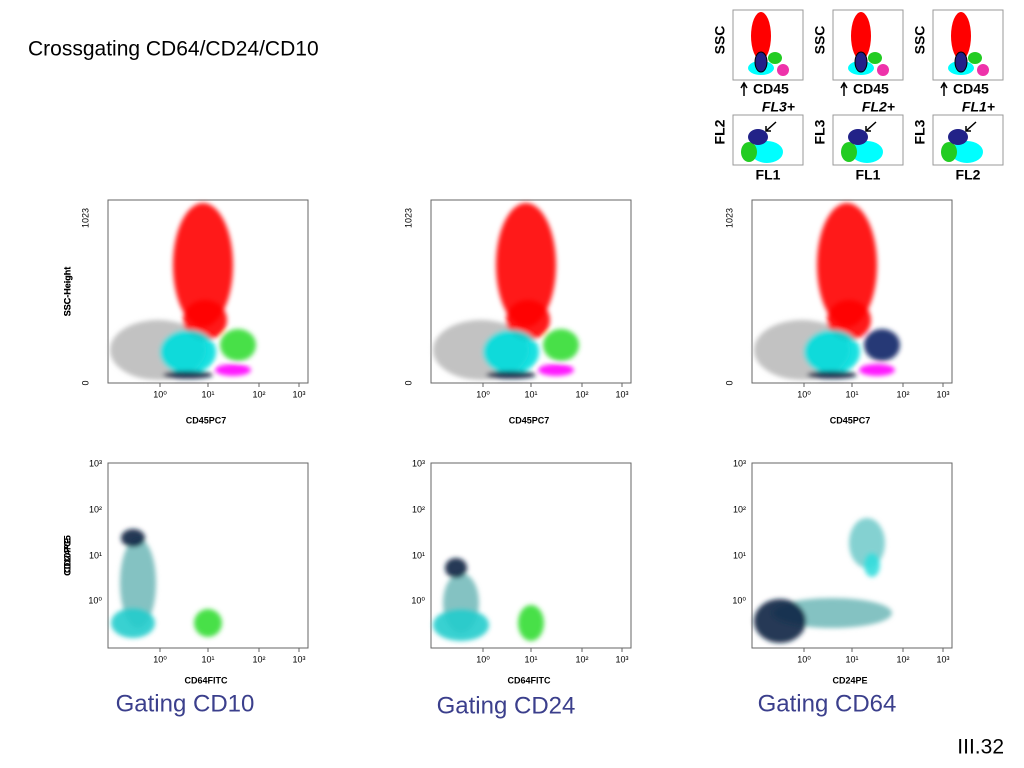  Describe the element at coordinates (185, 703) in the screenshot. I see `caption: Gating CD10` at that location.